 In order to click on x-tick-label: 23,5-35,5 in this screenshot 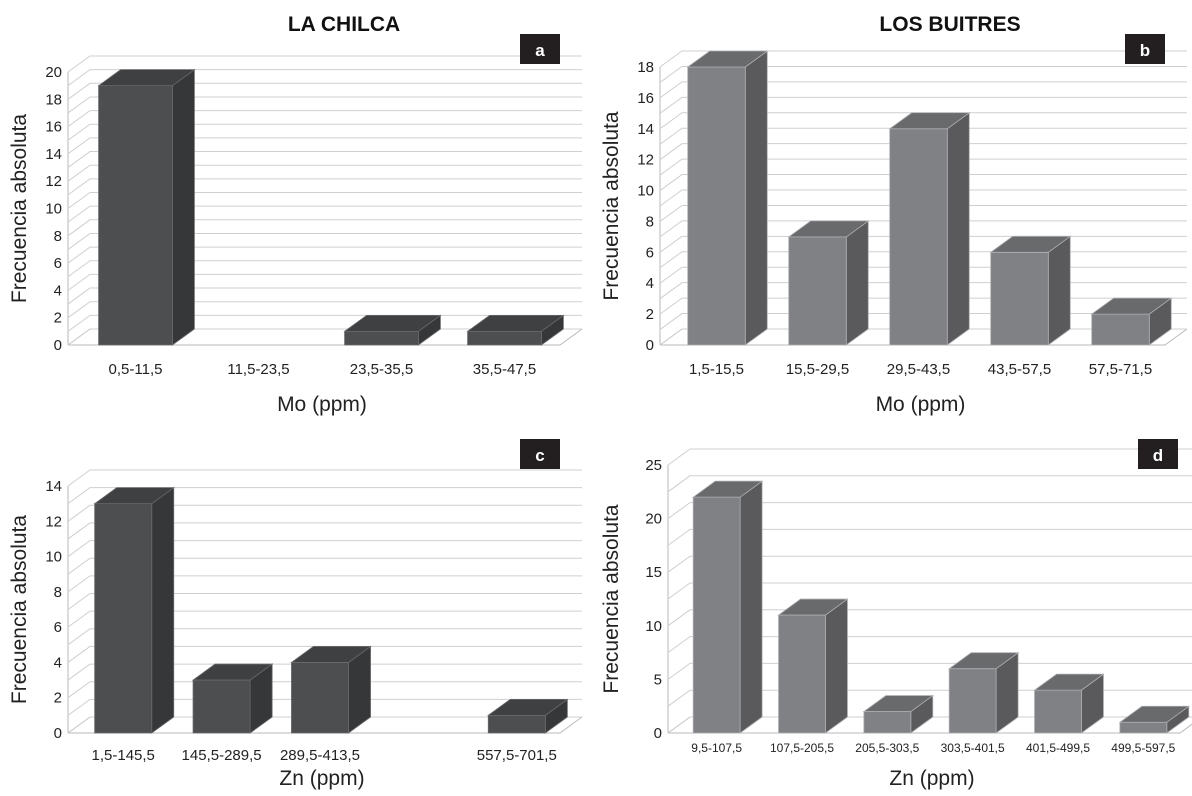, I will do `click(381, 369)`.